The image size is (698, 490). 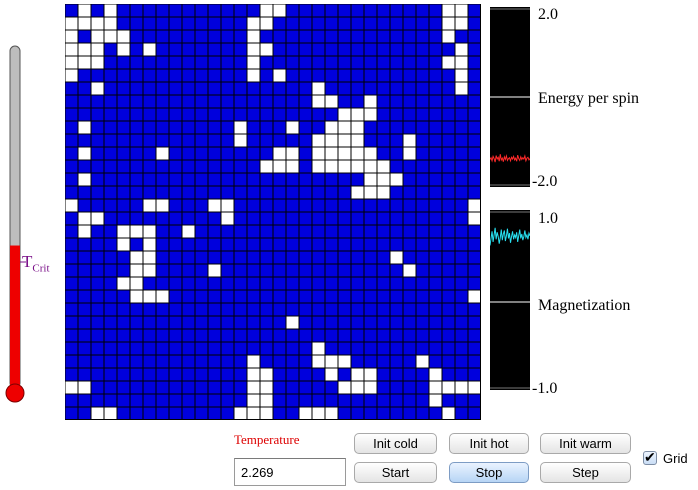 What do you see at coordinates (36, 263) in the screenshot?
I see `critical-temperature-label: TCrit` at bounding box center [36, 263].